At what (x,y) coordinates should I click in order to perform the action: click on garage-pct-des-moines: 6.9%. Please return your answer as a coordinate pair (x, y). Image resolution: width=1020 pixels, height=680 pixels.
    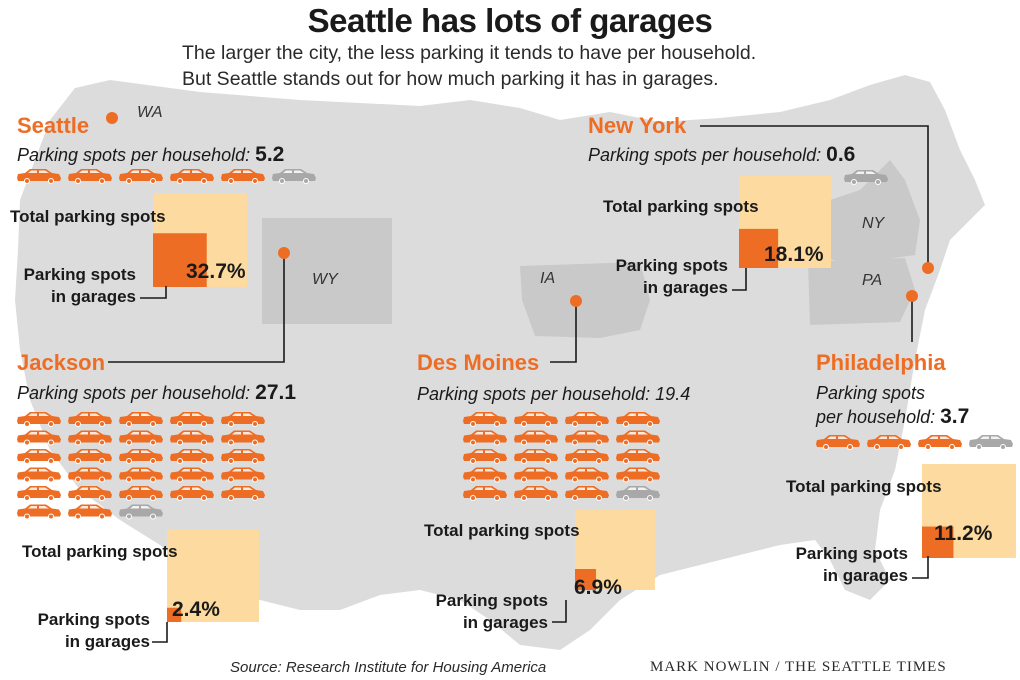
    Looking at the image, I should click on (598, 587).